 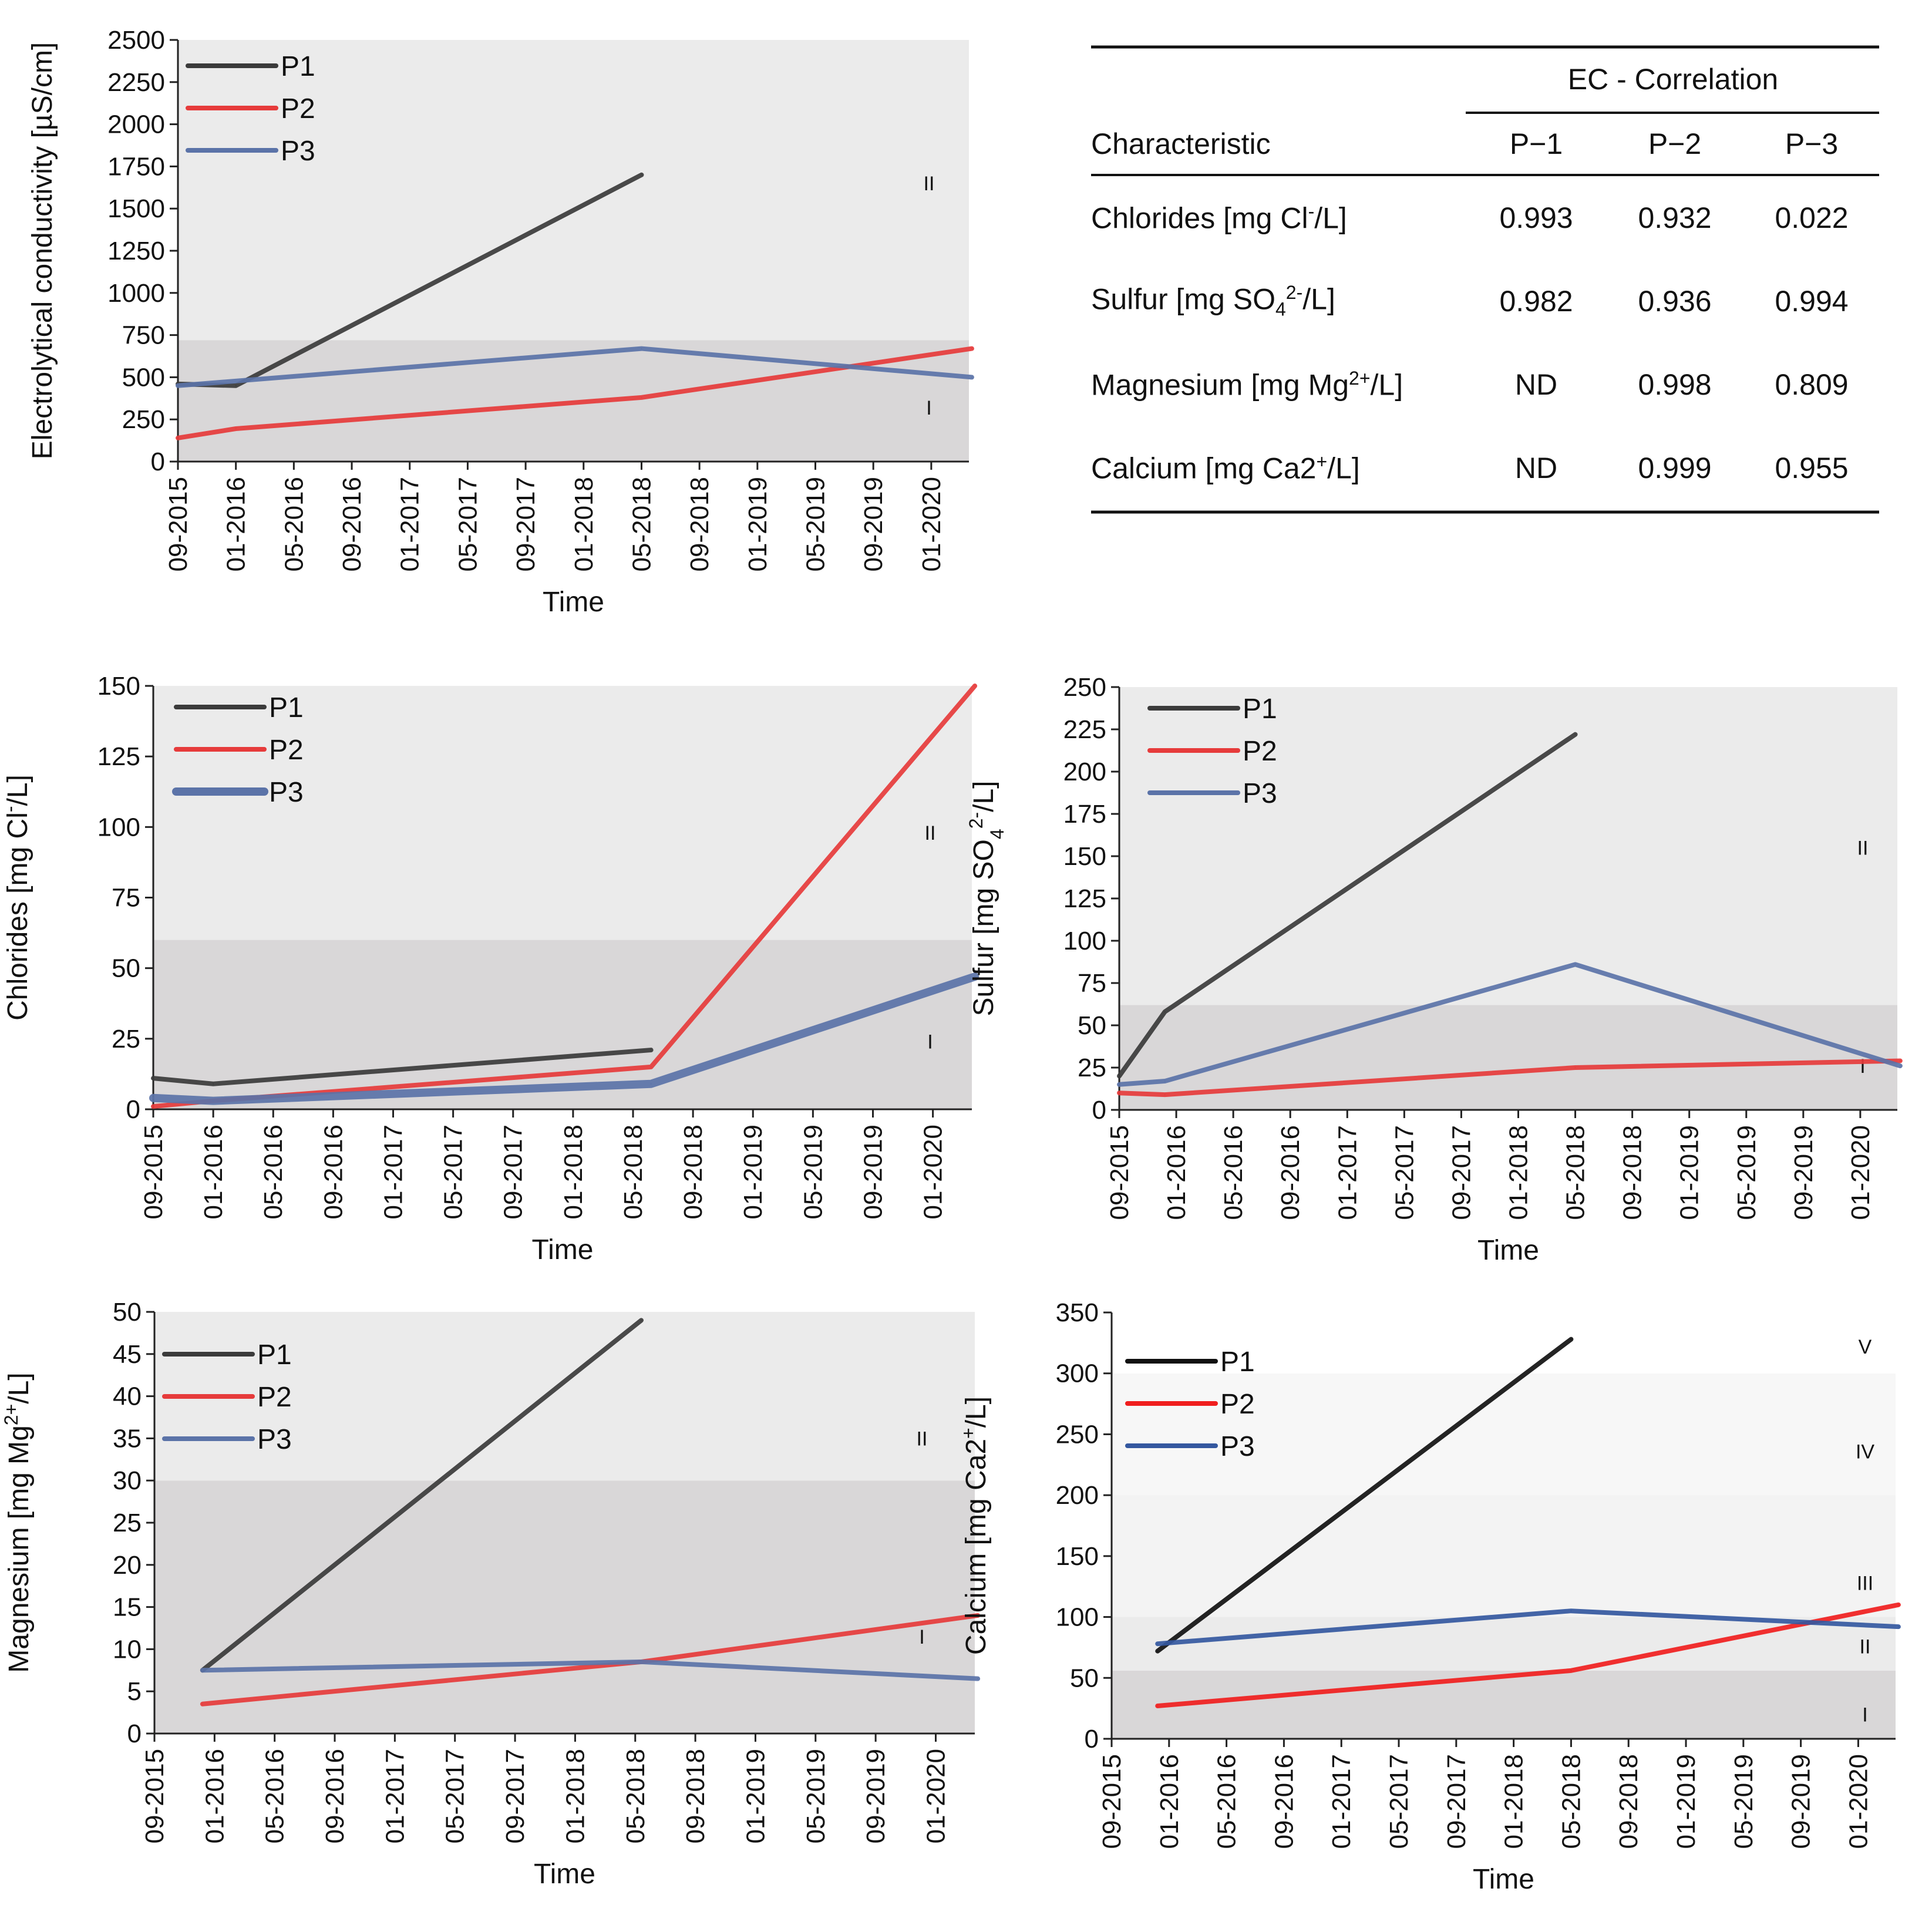 What do you see at coordinates (1084, 941) in the screenshot?
I see `y-tick-label: 100` at bounding box center [1084, 941].